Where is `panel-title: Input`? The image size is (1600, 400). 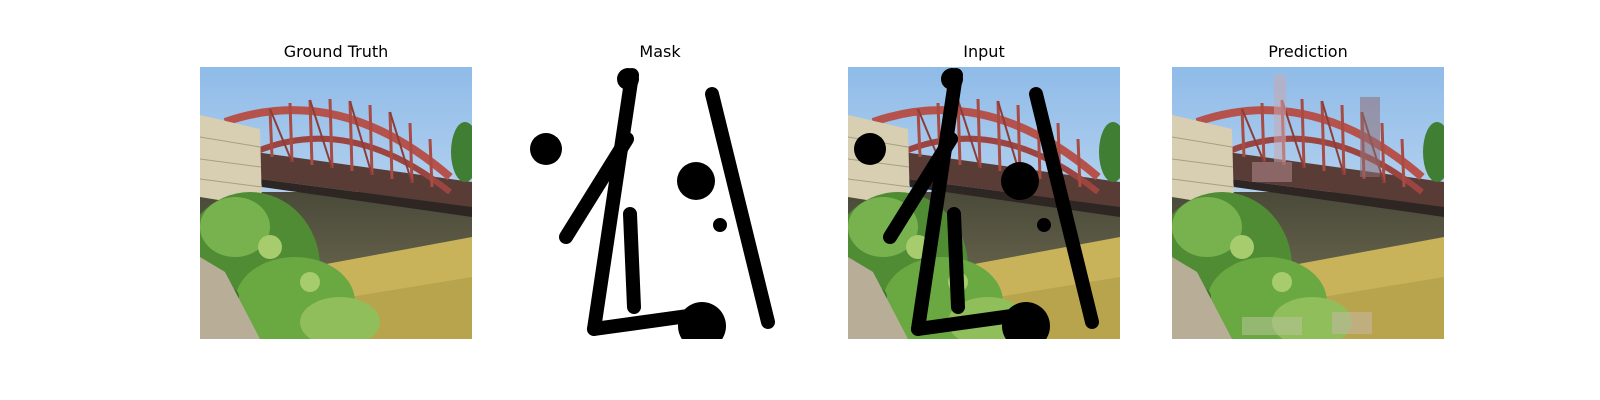
panel-title: Input is located at coordinates (984, 51).